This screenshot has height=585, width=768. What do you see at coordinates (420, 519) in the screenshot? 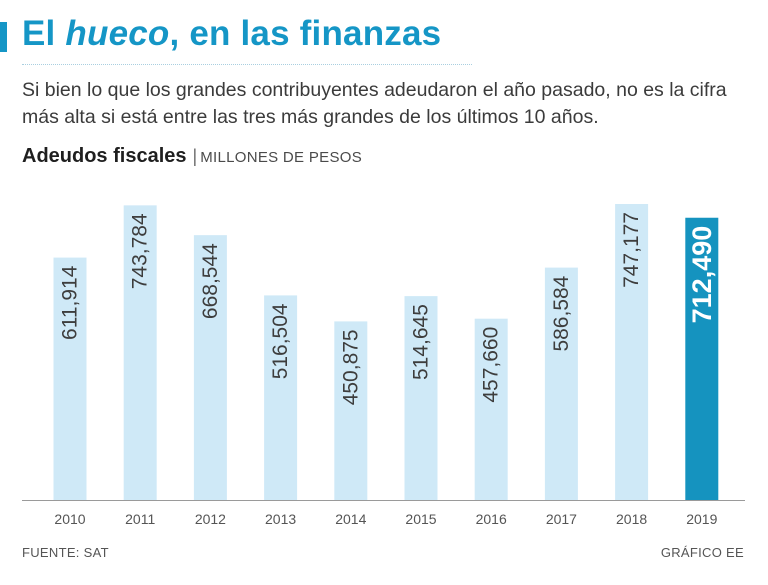
I see `x-tick-label: 2015` at bounding box center [420, 519].